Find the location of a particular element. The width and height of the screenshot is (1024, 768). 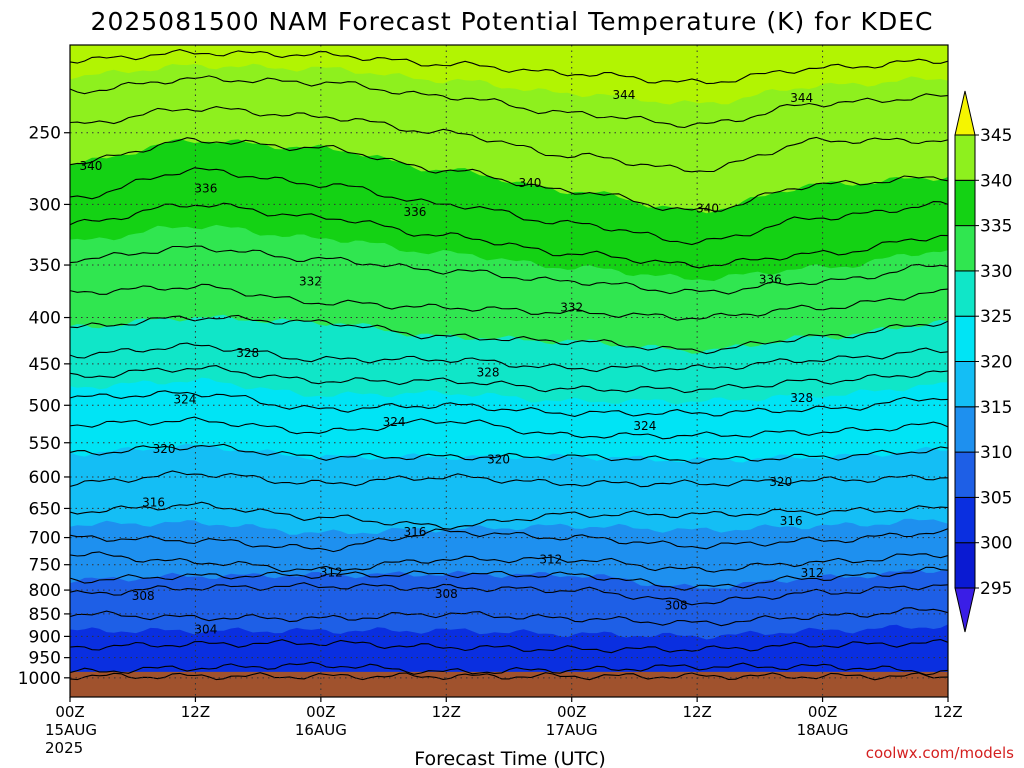

y-tick-label: 250 is located at coordinates (45, 134).